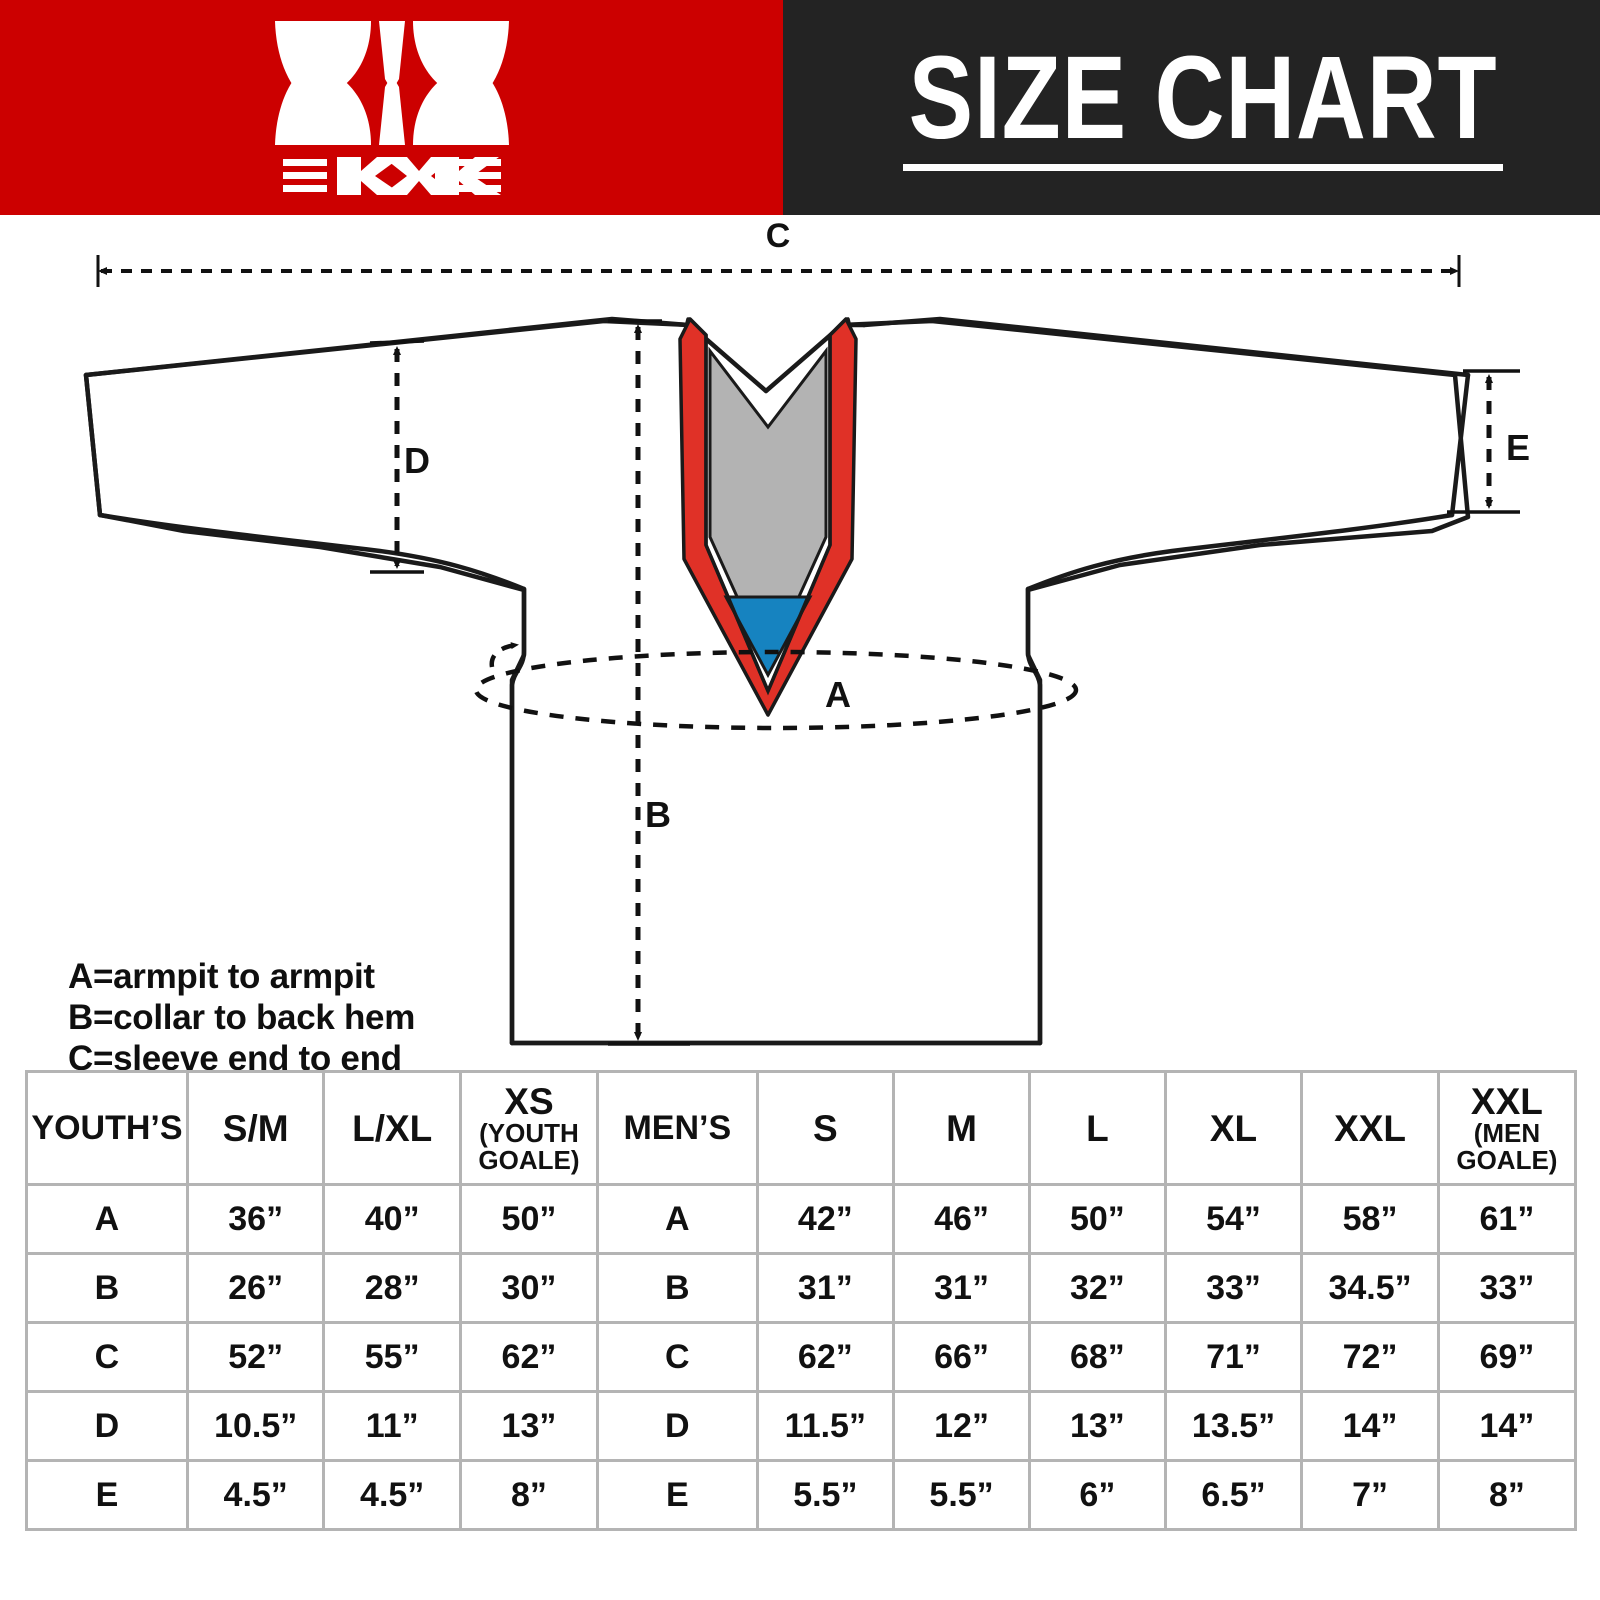 The image size is (1600, 1600). What do you see at coordinates (962, 1357) in the screenshot?
I see `mens-cell-C-1: 66”` at bounding box center [962, 1357].